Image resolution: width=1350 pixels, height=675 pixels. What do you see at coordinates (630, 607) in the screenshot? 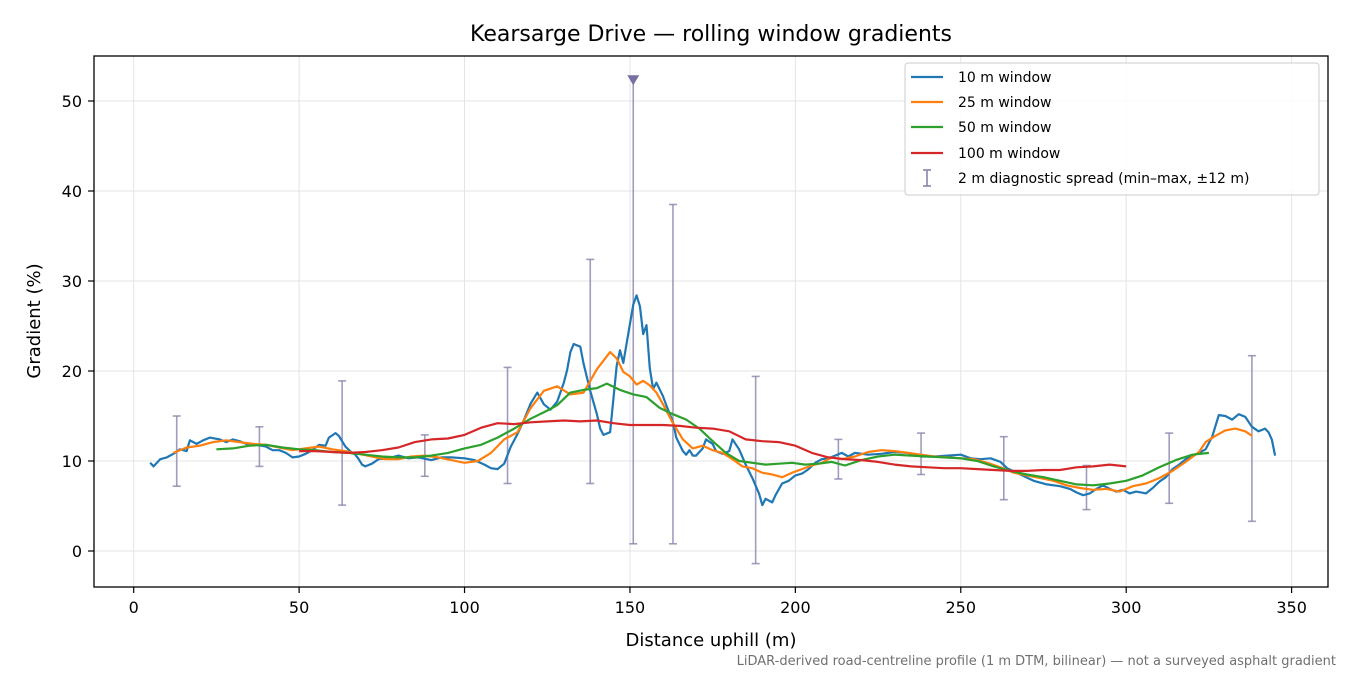
I see `x-tick-label: 150` at bounding box center [630, 607].